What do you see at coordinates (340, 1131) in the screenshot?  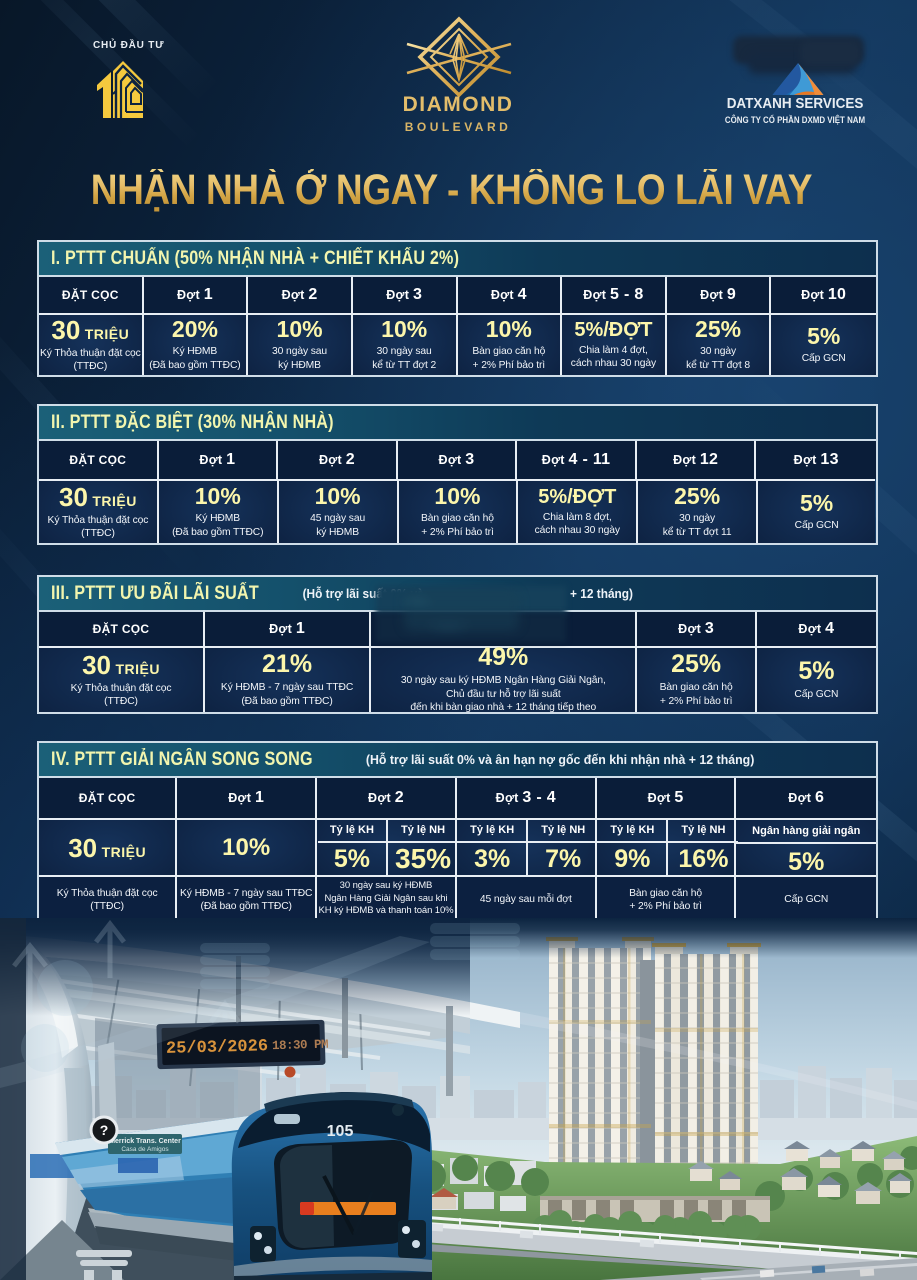 I see `svg-text: 105` at bounding box center [340, 1131].